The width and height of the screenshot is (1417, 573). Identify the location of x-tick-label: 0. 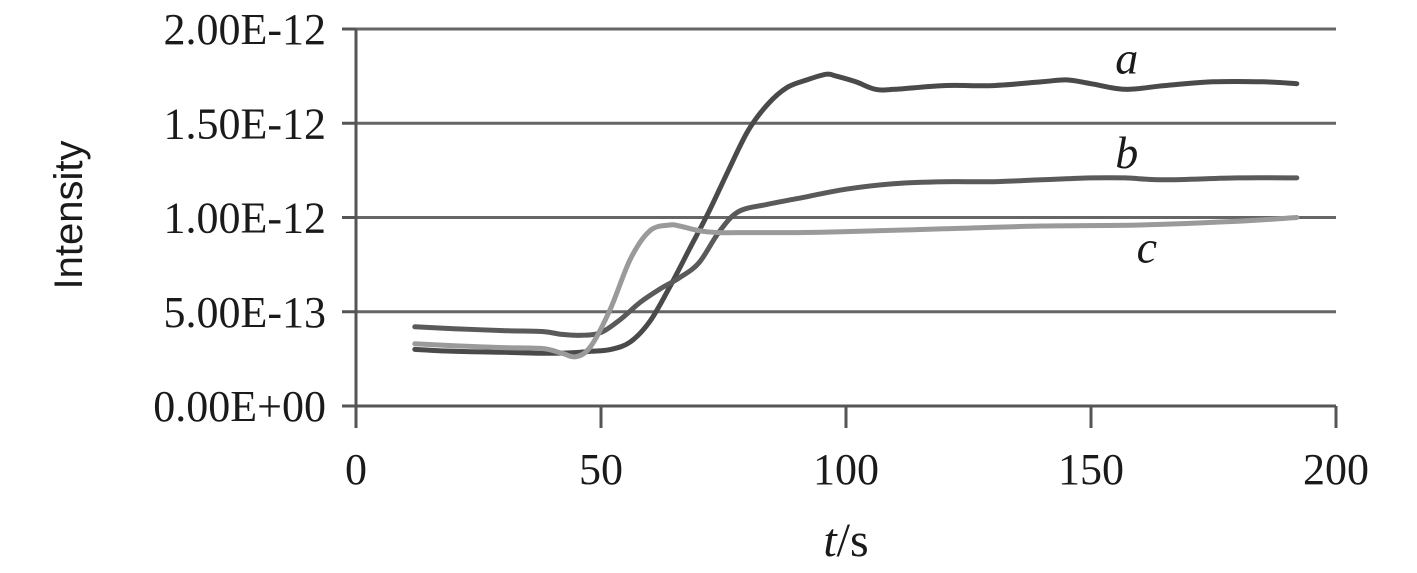
(356, 469).